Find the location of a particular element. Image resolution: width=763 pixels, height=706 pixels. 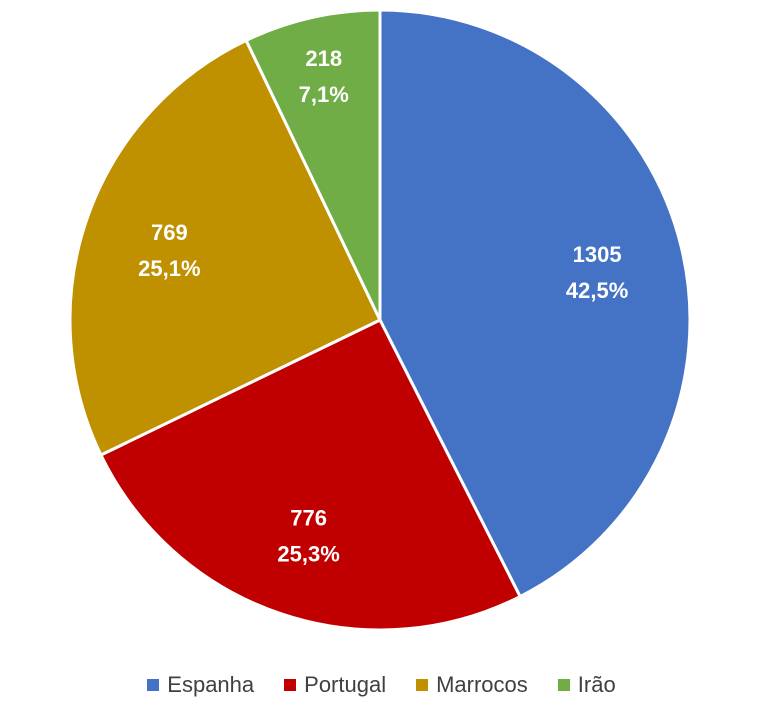

legend-item-irão: Irão is located at coordinates (586, 685).